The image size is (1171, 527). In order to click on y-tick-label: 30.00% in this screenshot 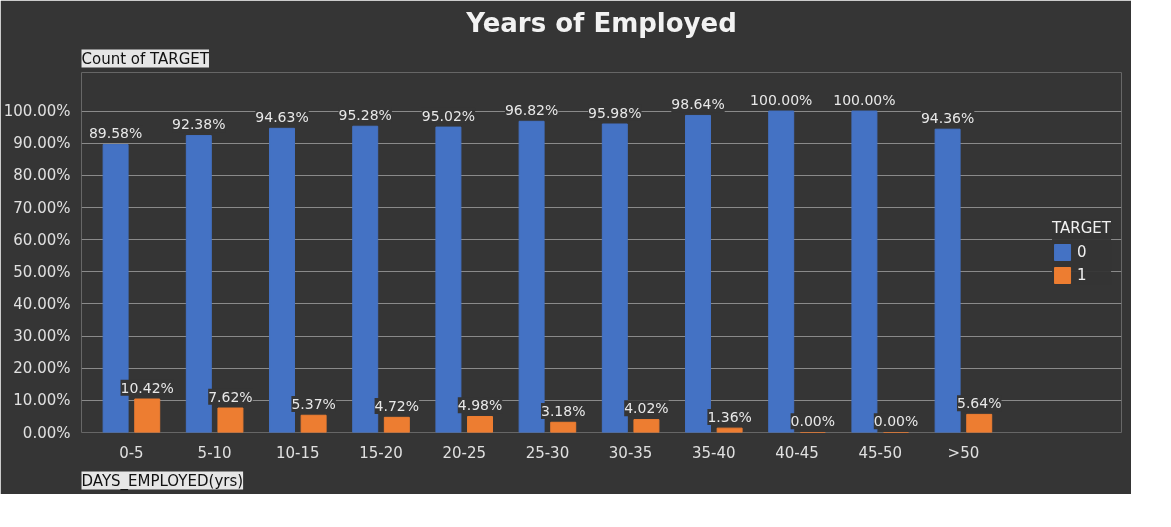, I will do `click(42, 336)`.